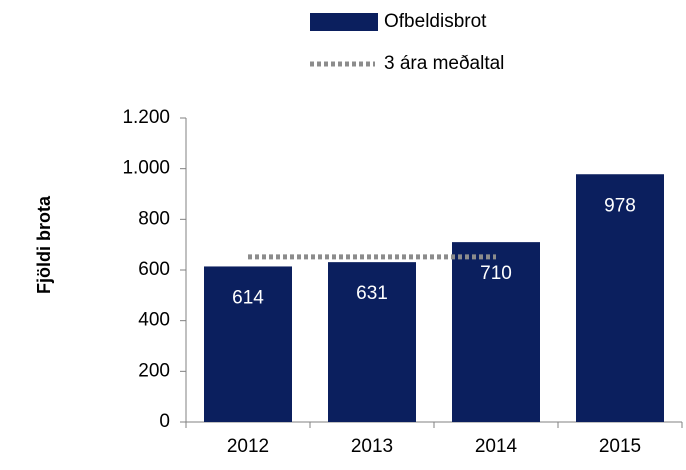 This screenshot has height=470, width=686. I want to click on data-label: 631, so click(372, 293).